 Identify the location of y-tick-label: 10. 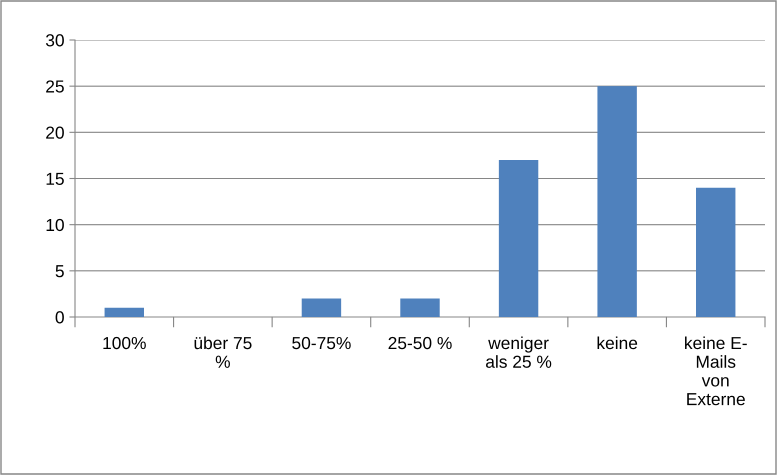
(55, 225).